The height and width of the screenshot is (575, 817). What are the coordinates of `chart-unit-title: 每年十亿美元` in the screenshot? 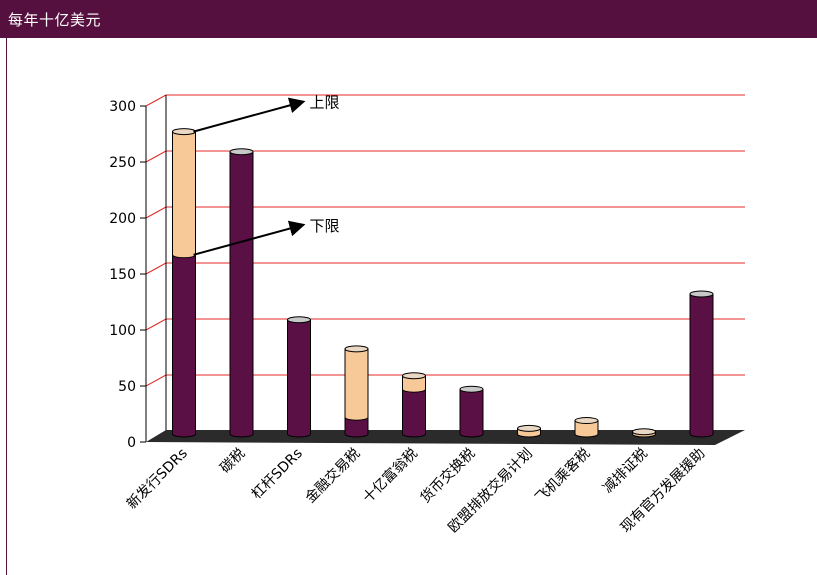 It's located at (55, 20).